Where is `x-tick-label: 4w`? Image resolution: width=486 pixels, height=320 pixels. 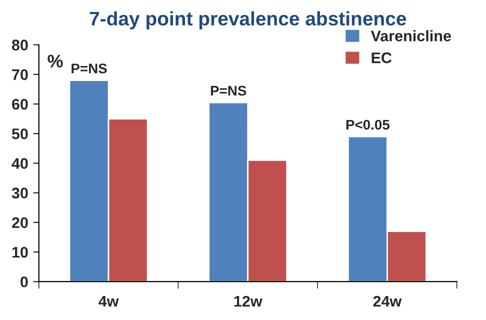 x-tick-label: 4w is located at coordinates (108, 301).